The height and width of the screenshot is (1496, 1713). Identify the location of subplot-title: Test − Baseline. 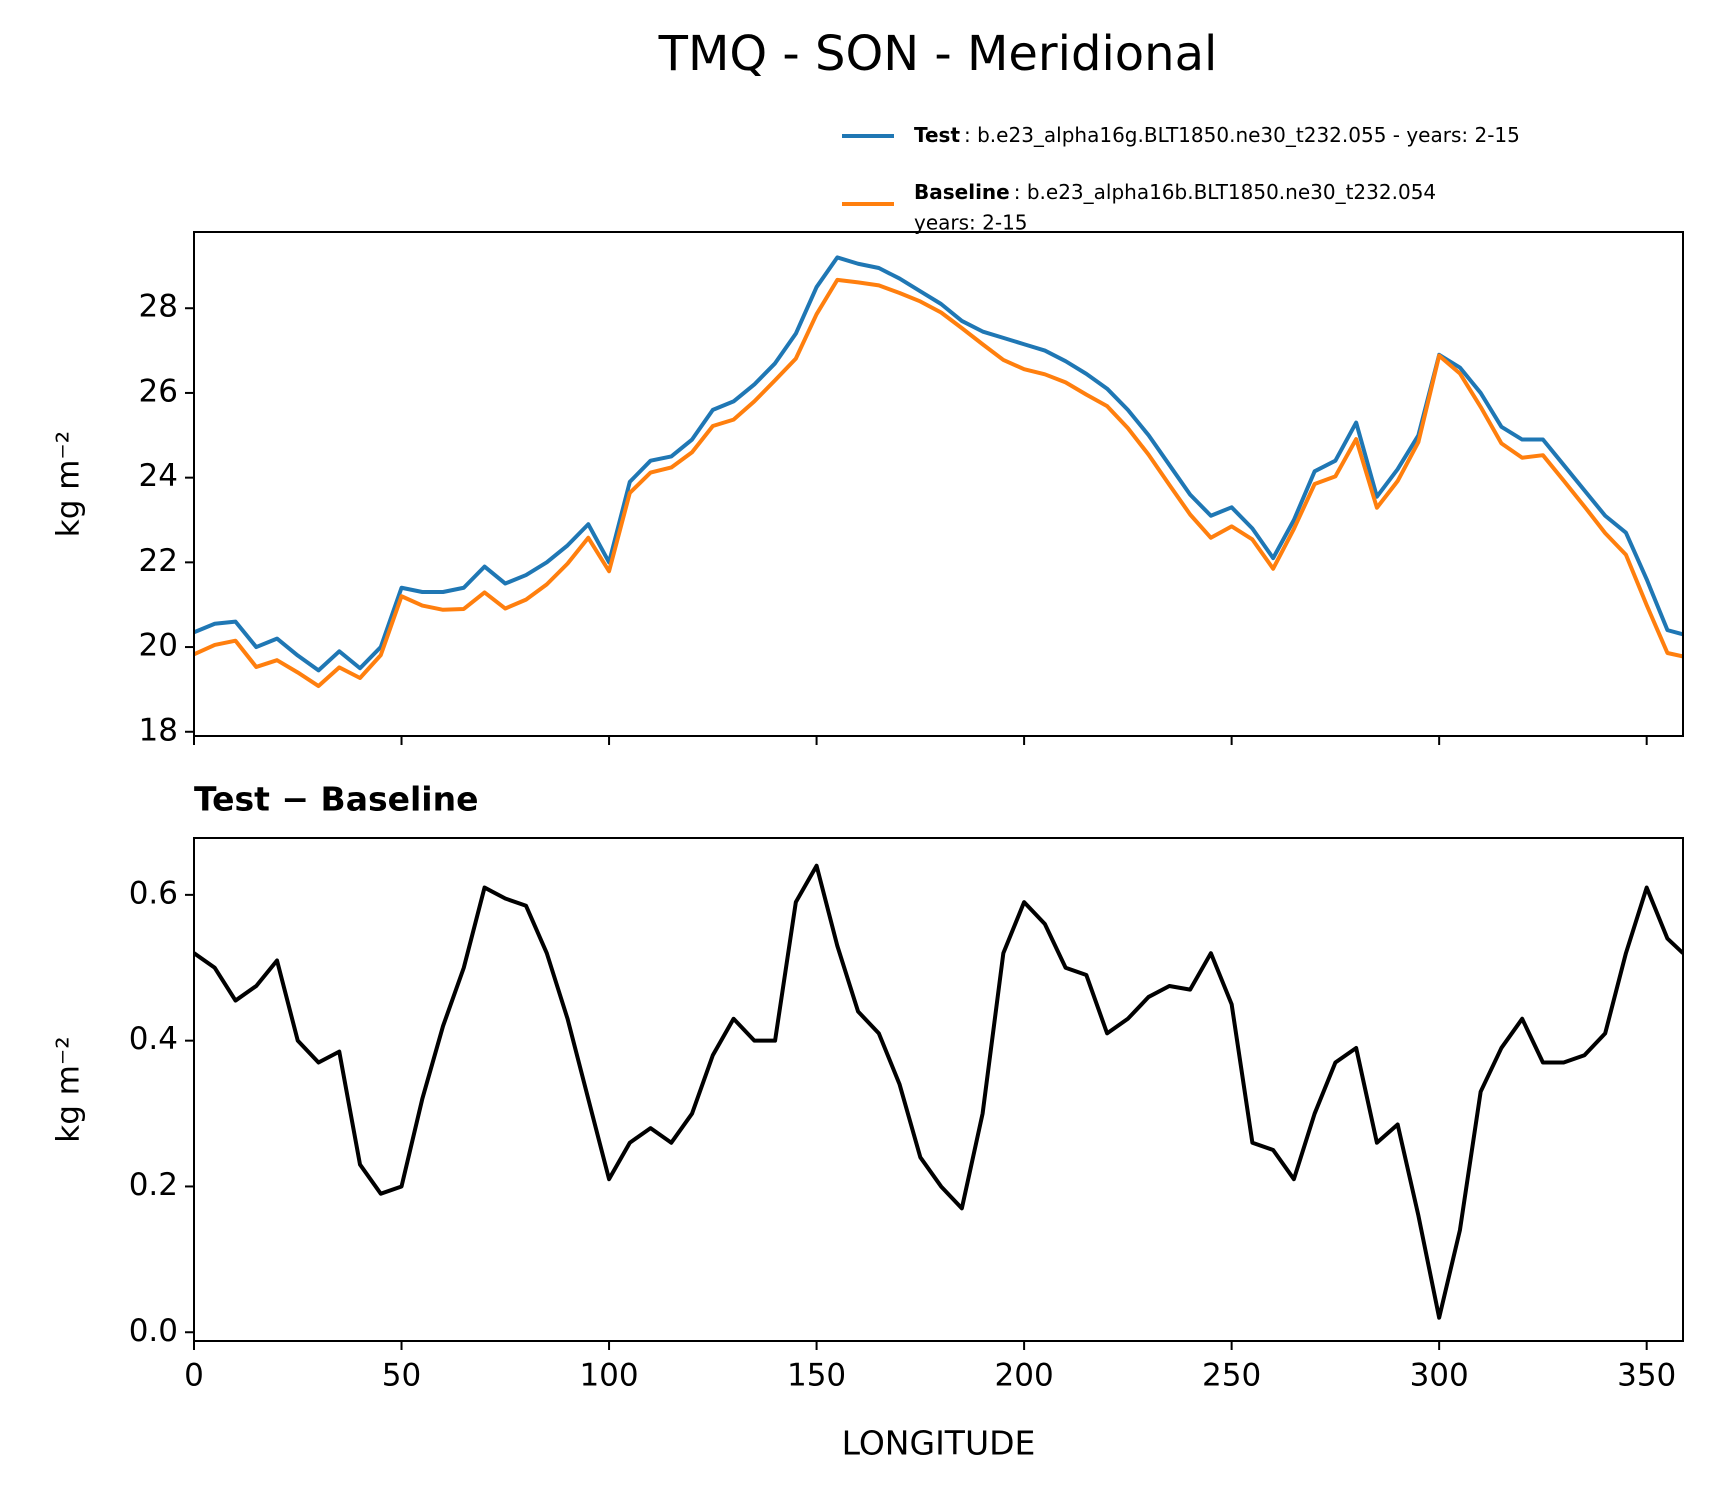
(336, 799).